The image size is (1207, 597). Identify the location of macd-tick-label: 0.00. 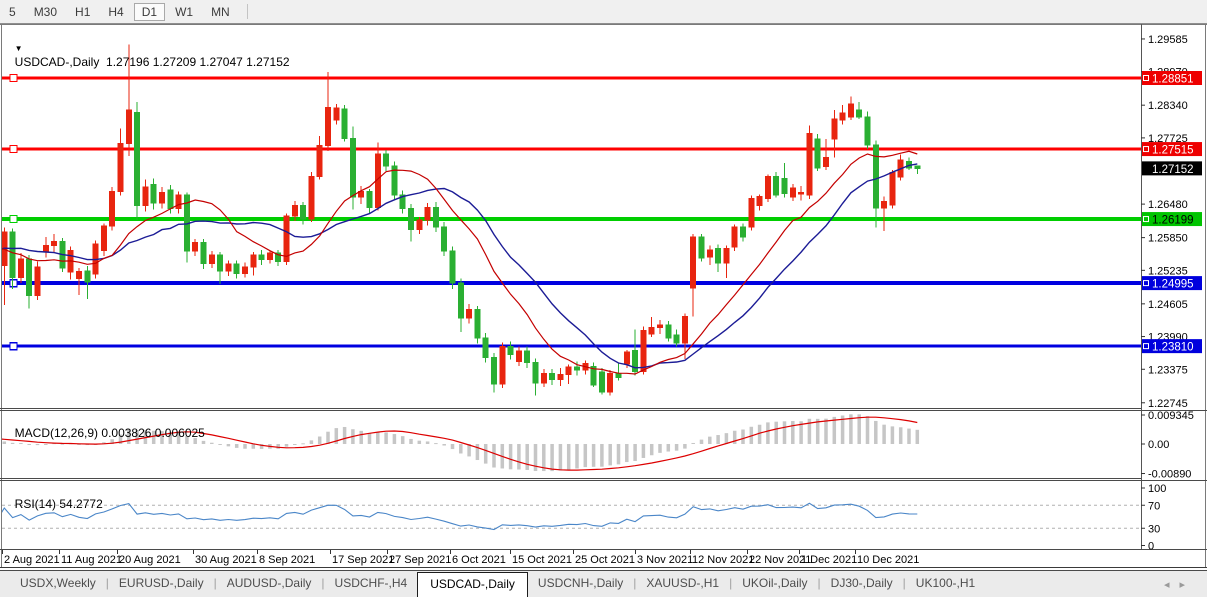
(1158, 445).